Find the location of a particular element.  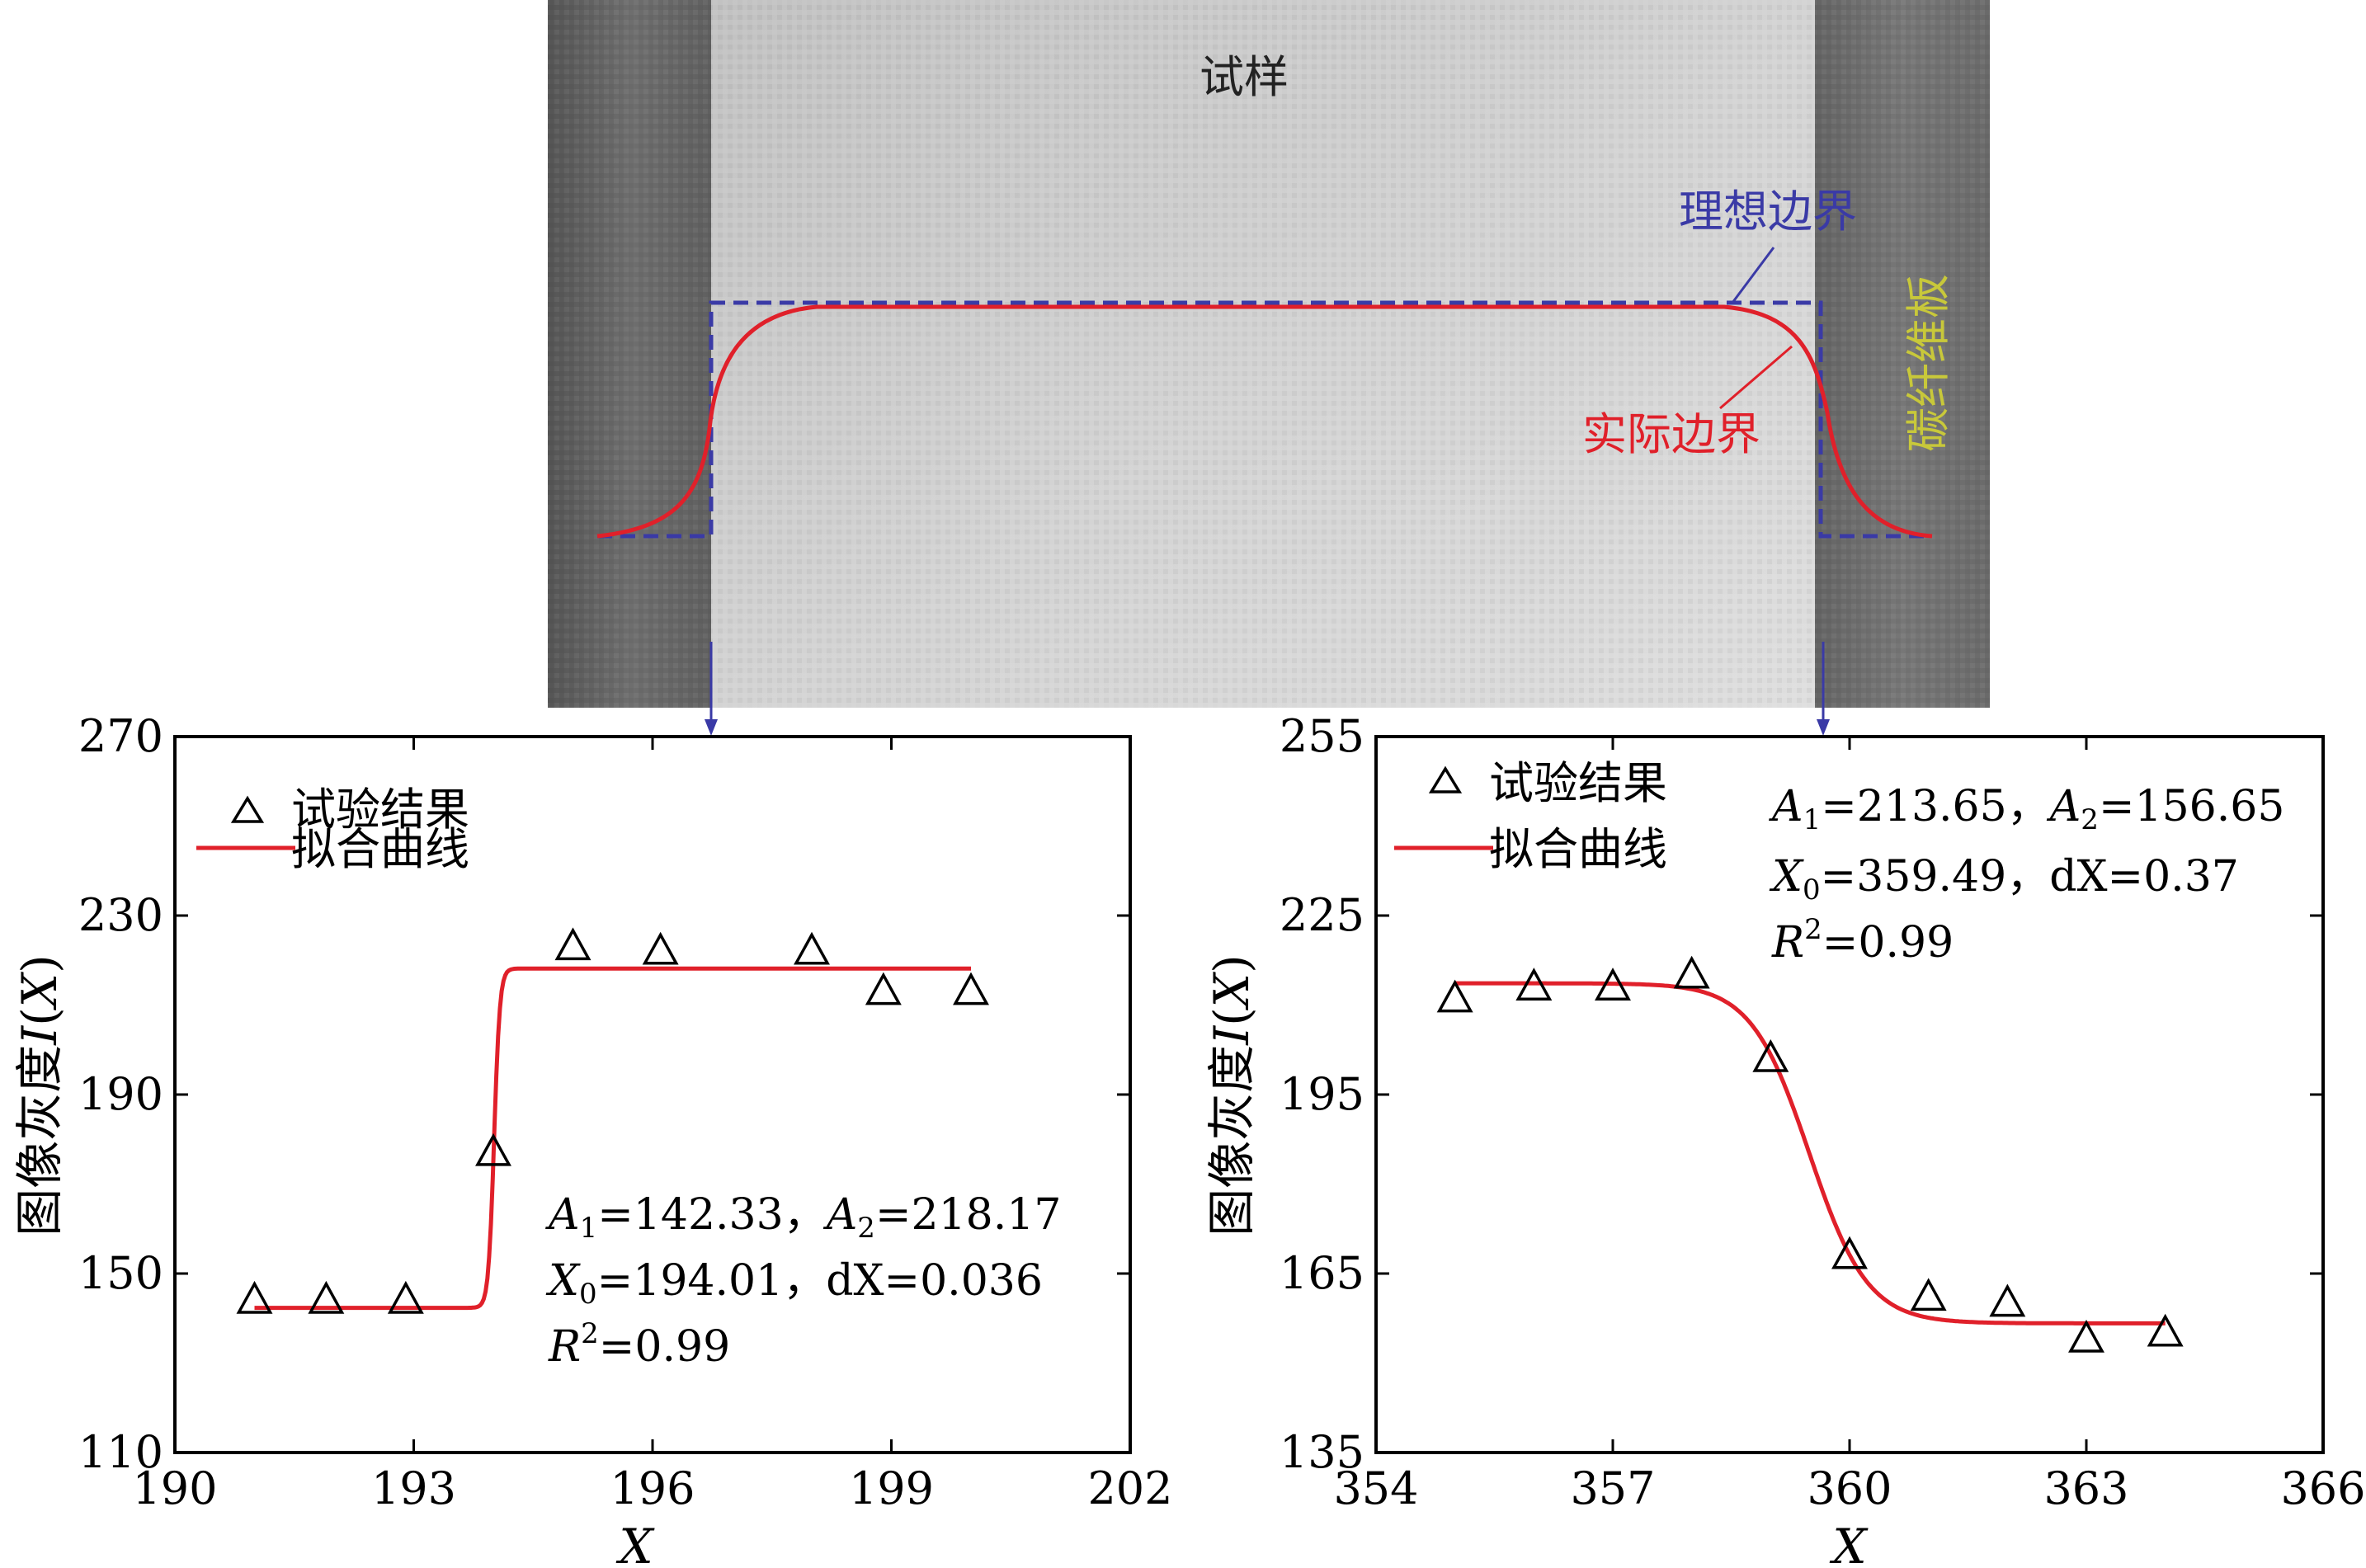

carbon-plate-label: 碳纤维板 is located at coordinates (1928, 363).